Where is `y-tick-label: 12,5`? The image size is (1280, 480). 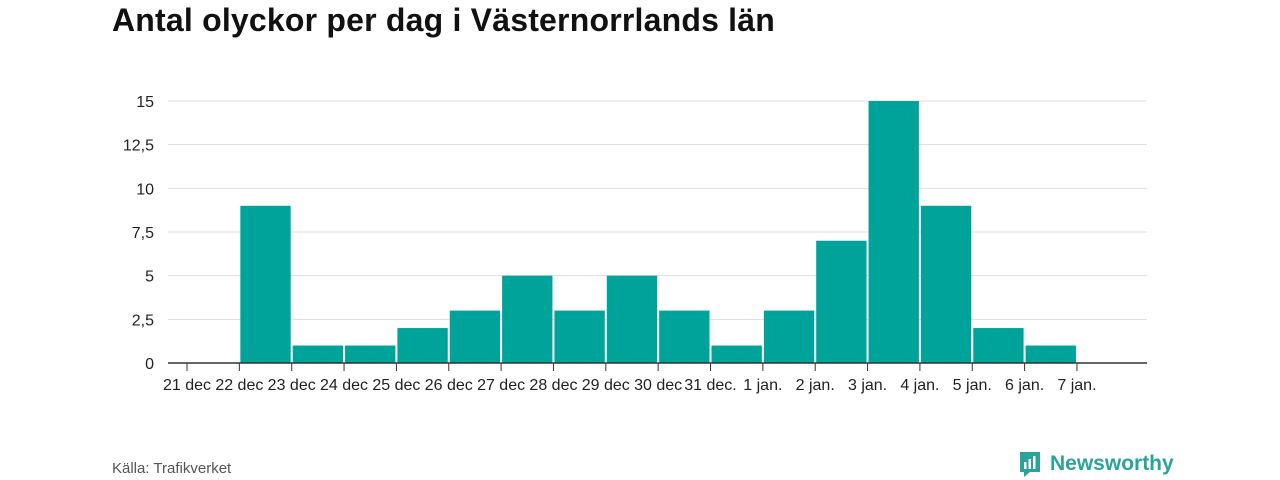
y-tick-label: 12,5 is located at coordinates (138, 146).